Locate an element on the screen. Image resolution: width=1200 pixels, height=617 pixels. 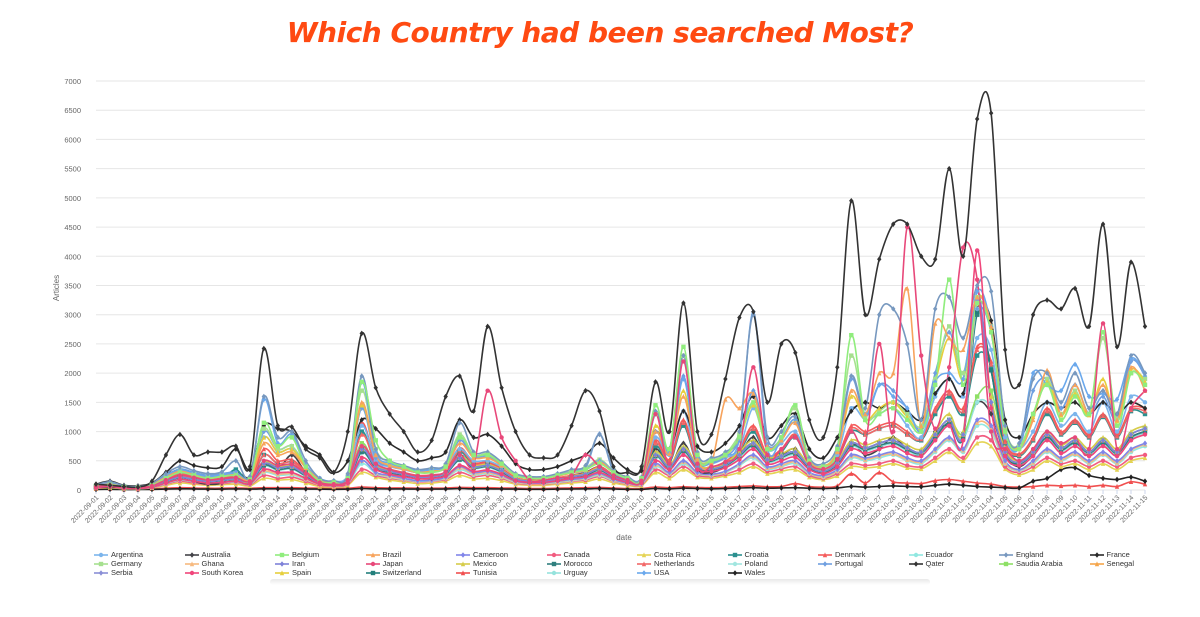
legend-item-belgium: Belgium is located at coordinates (297, 554).